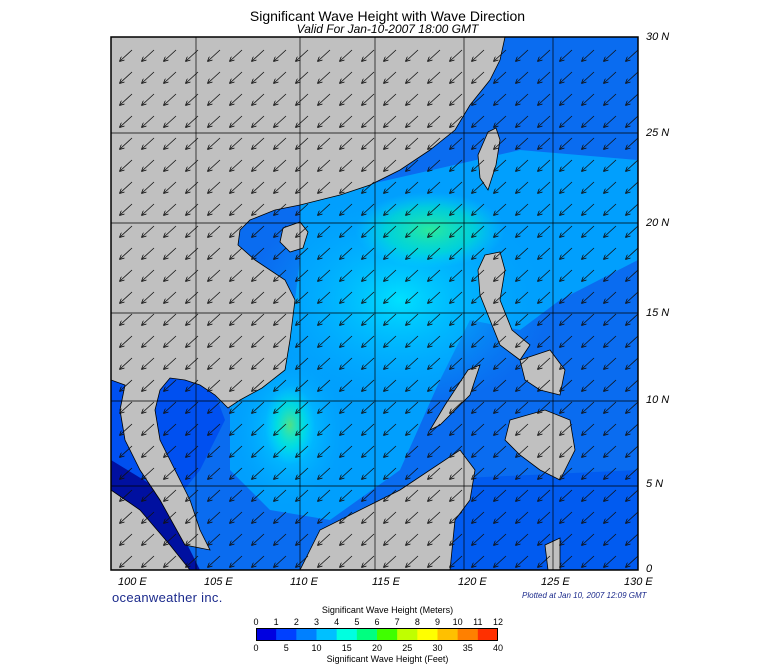  I want to click on colorbar-cell, so click(487, 634).